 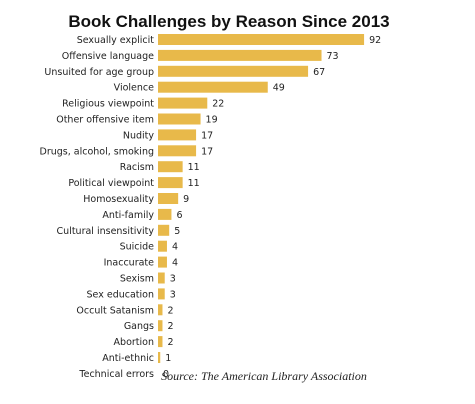 What do you see at coordinates (129, 263) in the screenshot?
I see `category-label: Inaccurate` at bounding box center [129, 263].